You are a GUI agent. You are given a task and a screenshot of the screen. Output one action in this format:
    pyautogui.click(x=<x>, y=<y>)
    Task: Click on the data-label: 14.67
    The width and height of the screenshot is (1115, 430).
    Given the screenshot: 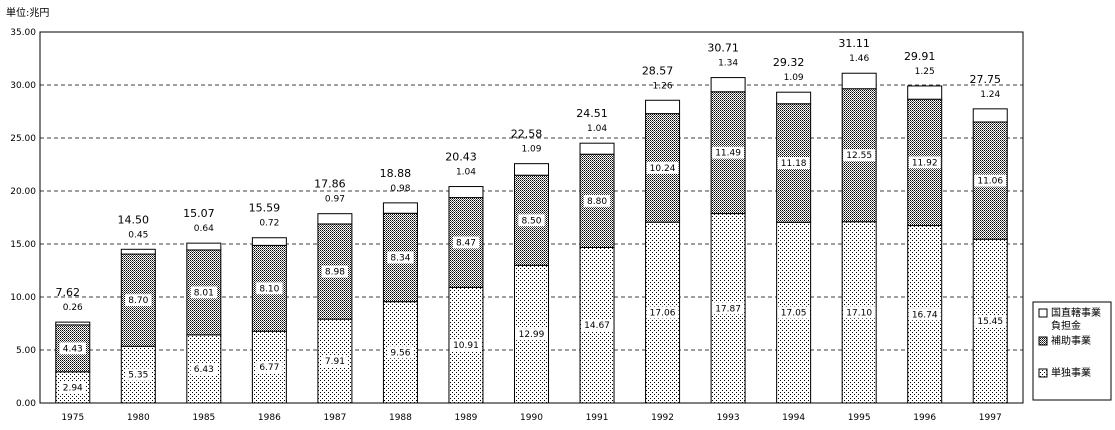 What is the action you would take?
    pyautogui.click(x=597, y=326)
    